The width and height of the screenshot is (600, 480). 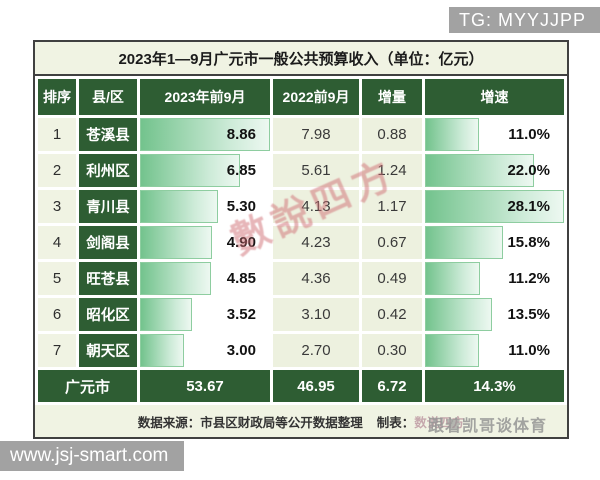 What do you see at coordinates (57, 170) in the screenshot?
I see `rank-cell: 2` at bounding box center [57, 170].